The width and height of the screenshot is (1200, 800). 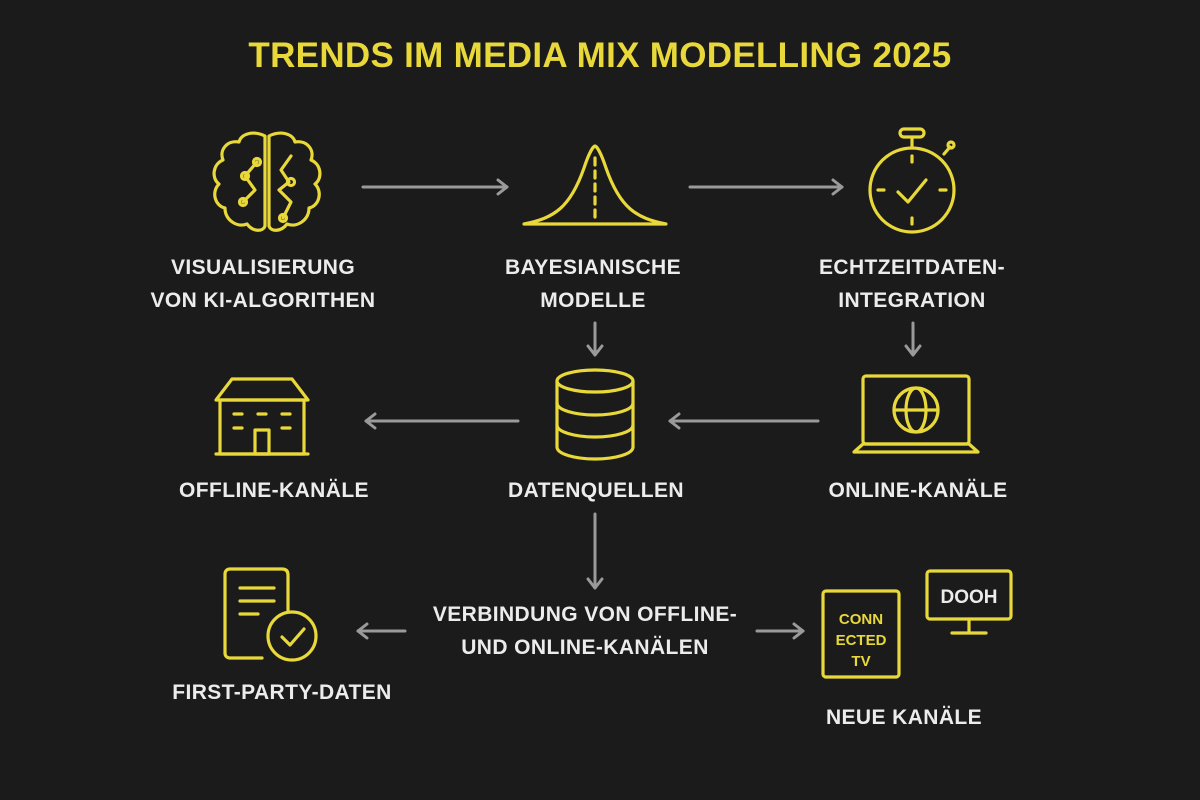 I want to click on dooh-text: DOOH, so click(x=969, y=597).